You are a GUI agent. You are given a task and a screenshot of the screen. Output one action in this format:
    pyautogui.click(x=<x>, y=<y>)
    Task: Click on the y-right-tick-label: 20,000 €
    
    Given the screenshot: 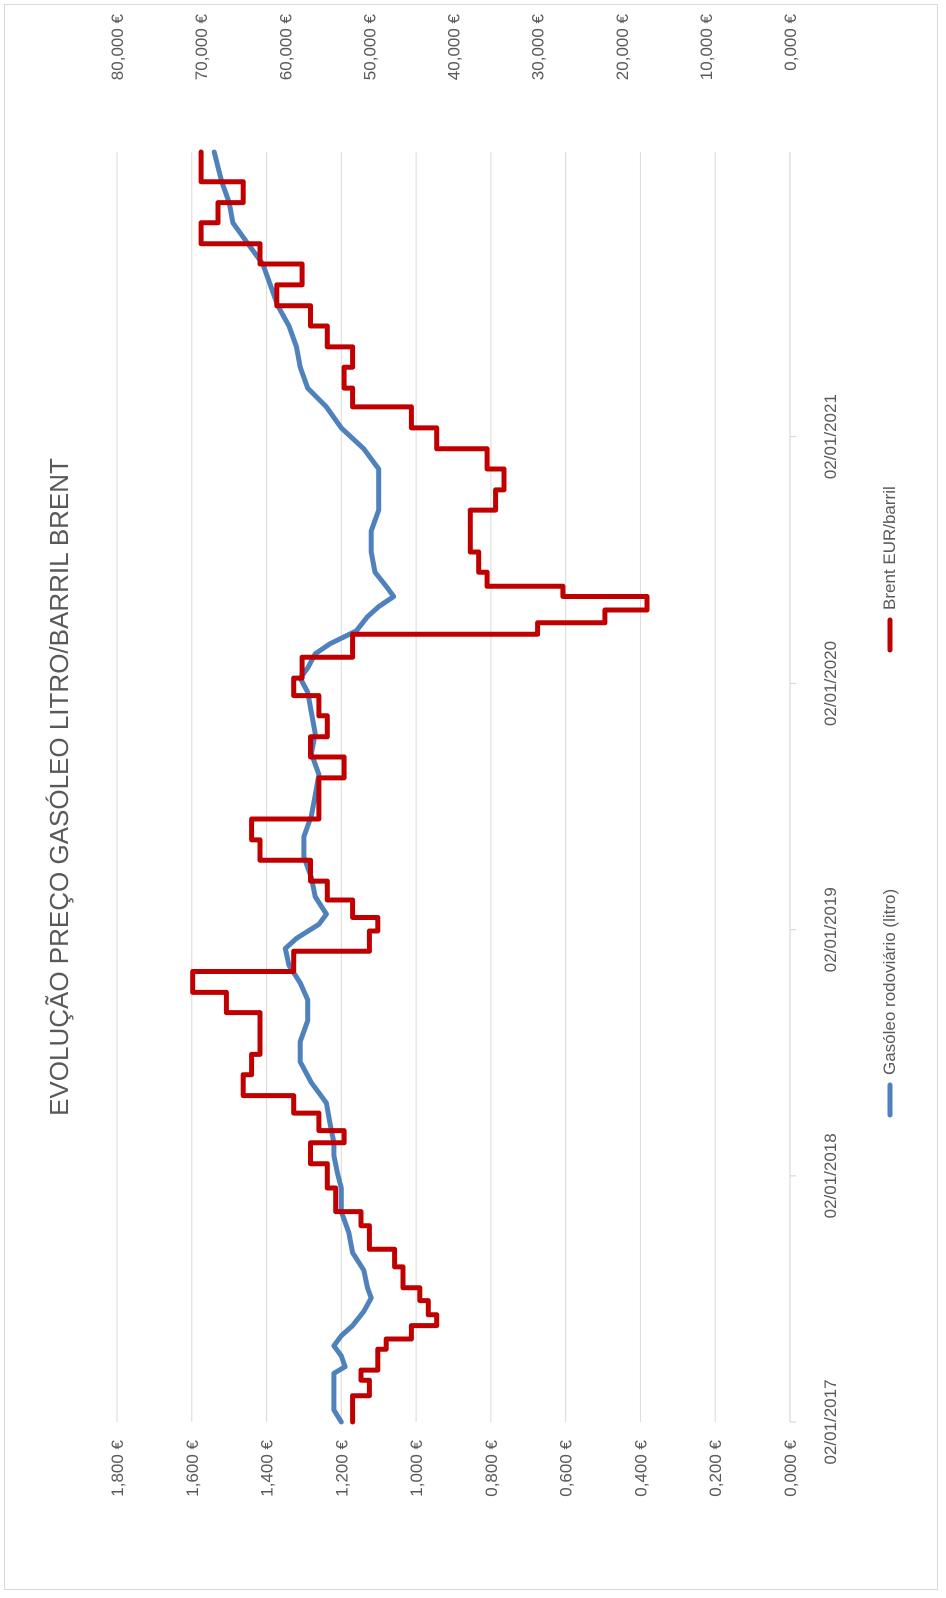 What is the action you would take?
    pyautogui.click(x=622, y=46)
    